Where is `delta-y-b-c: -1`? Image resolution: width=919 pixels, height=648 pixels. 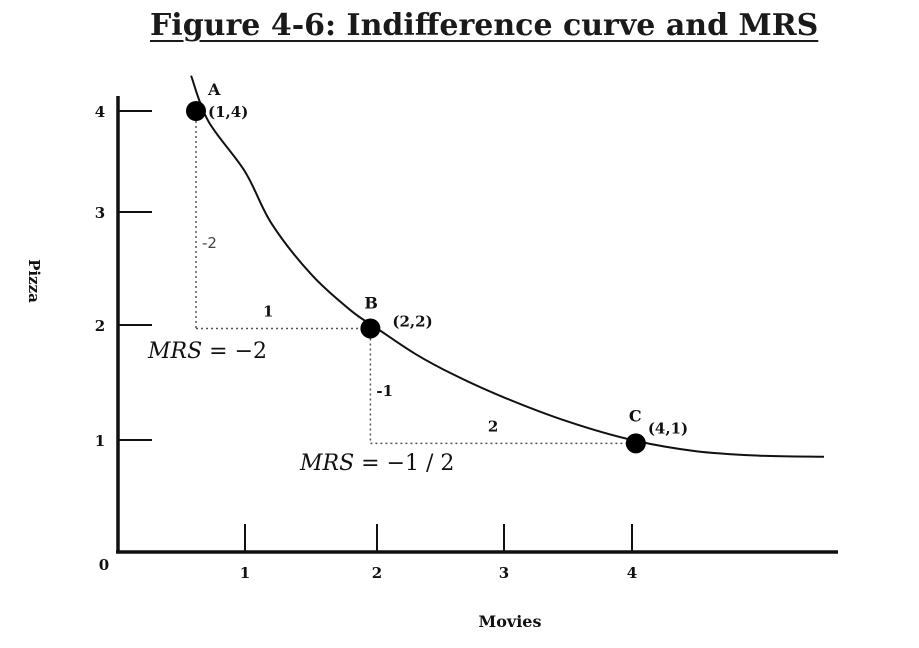
delta-y-b-c: -1 is located at coordinates (384, 391).